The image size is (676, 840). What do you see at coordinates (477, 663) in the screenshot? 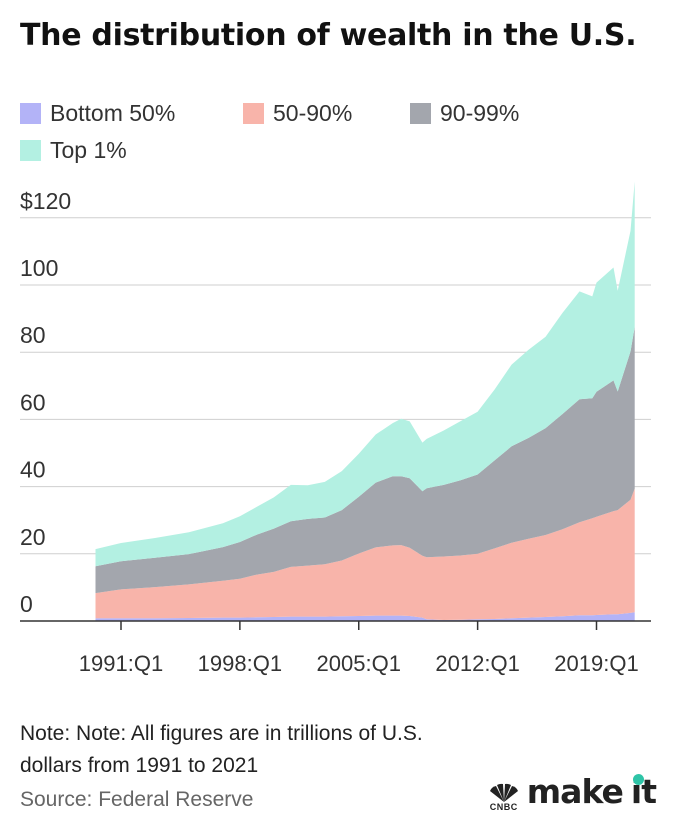
I see `x-tick-label-2012-Q1: 2012:Q1` at bounding box center [477, 663].